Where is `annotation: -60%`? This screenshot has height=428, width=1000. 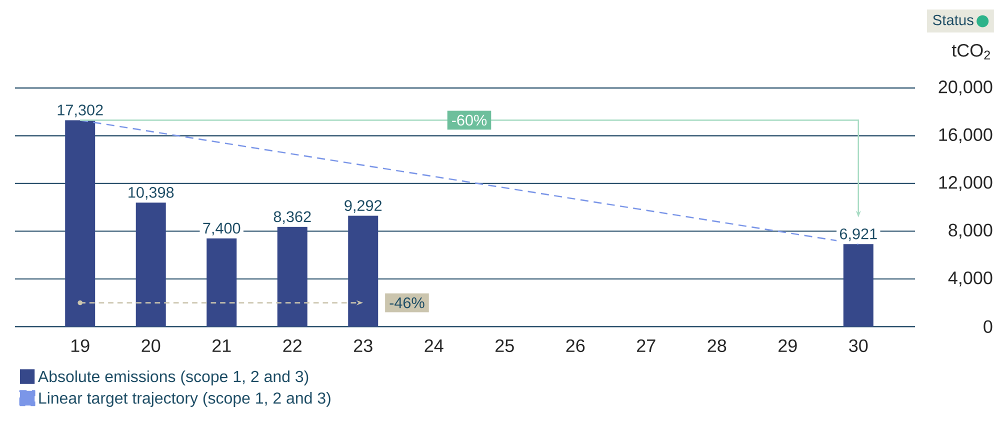
annotation: -60% is located at coordinates (469, 120).